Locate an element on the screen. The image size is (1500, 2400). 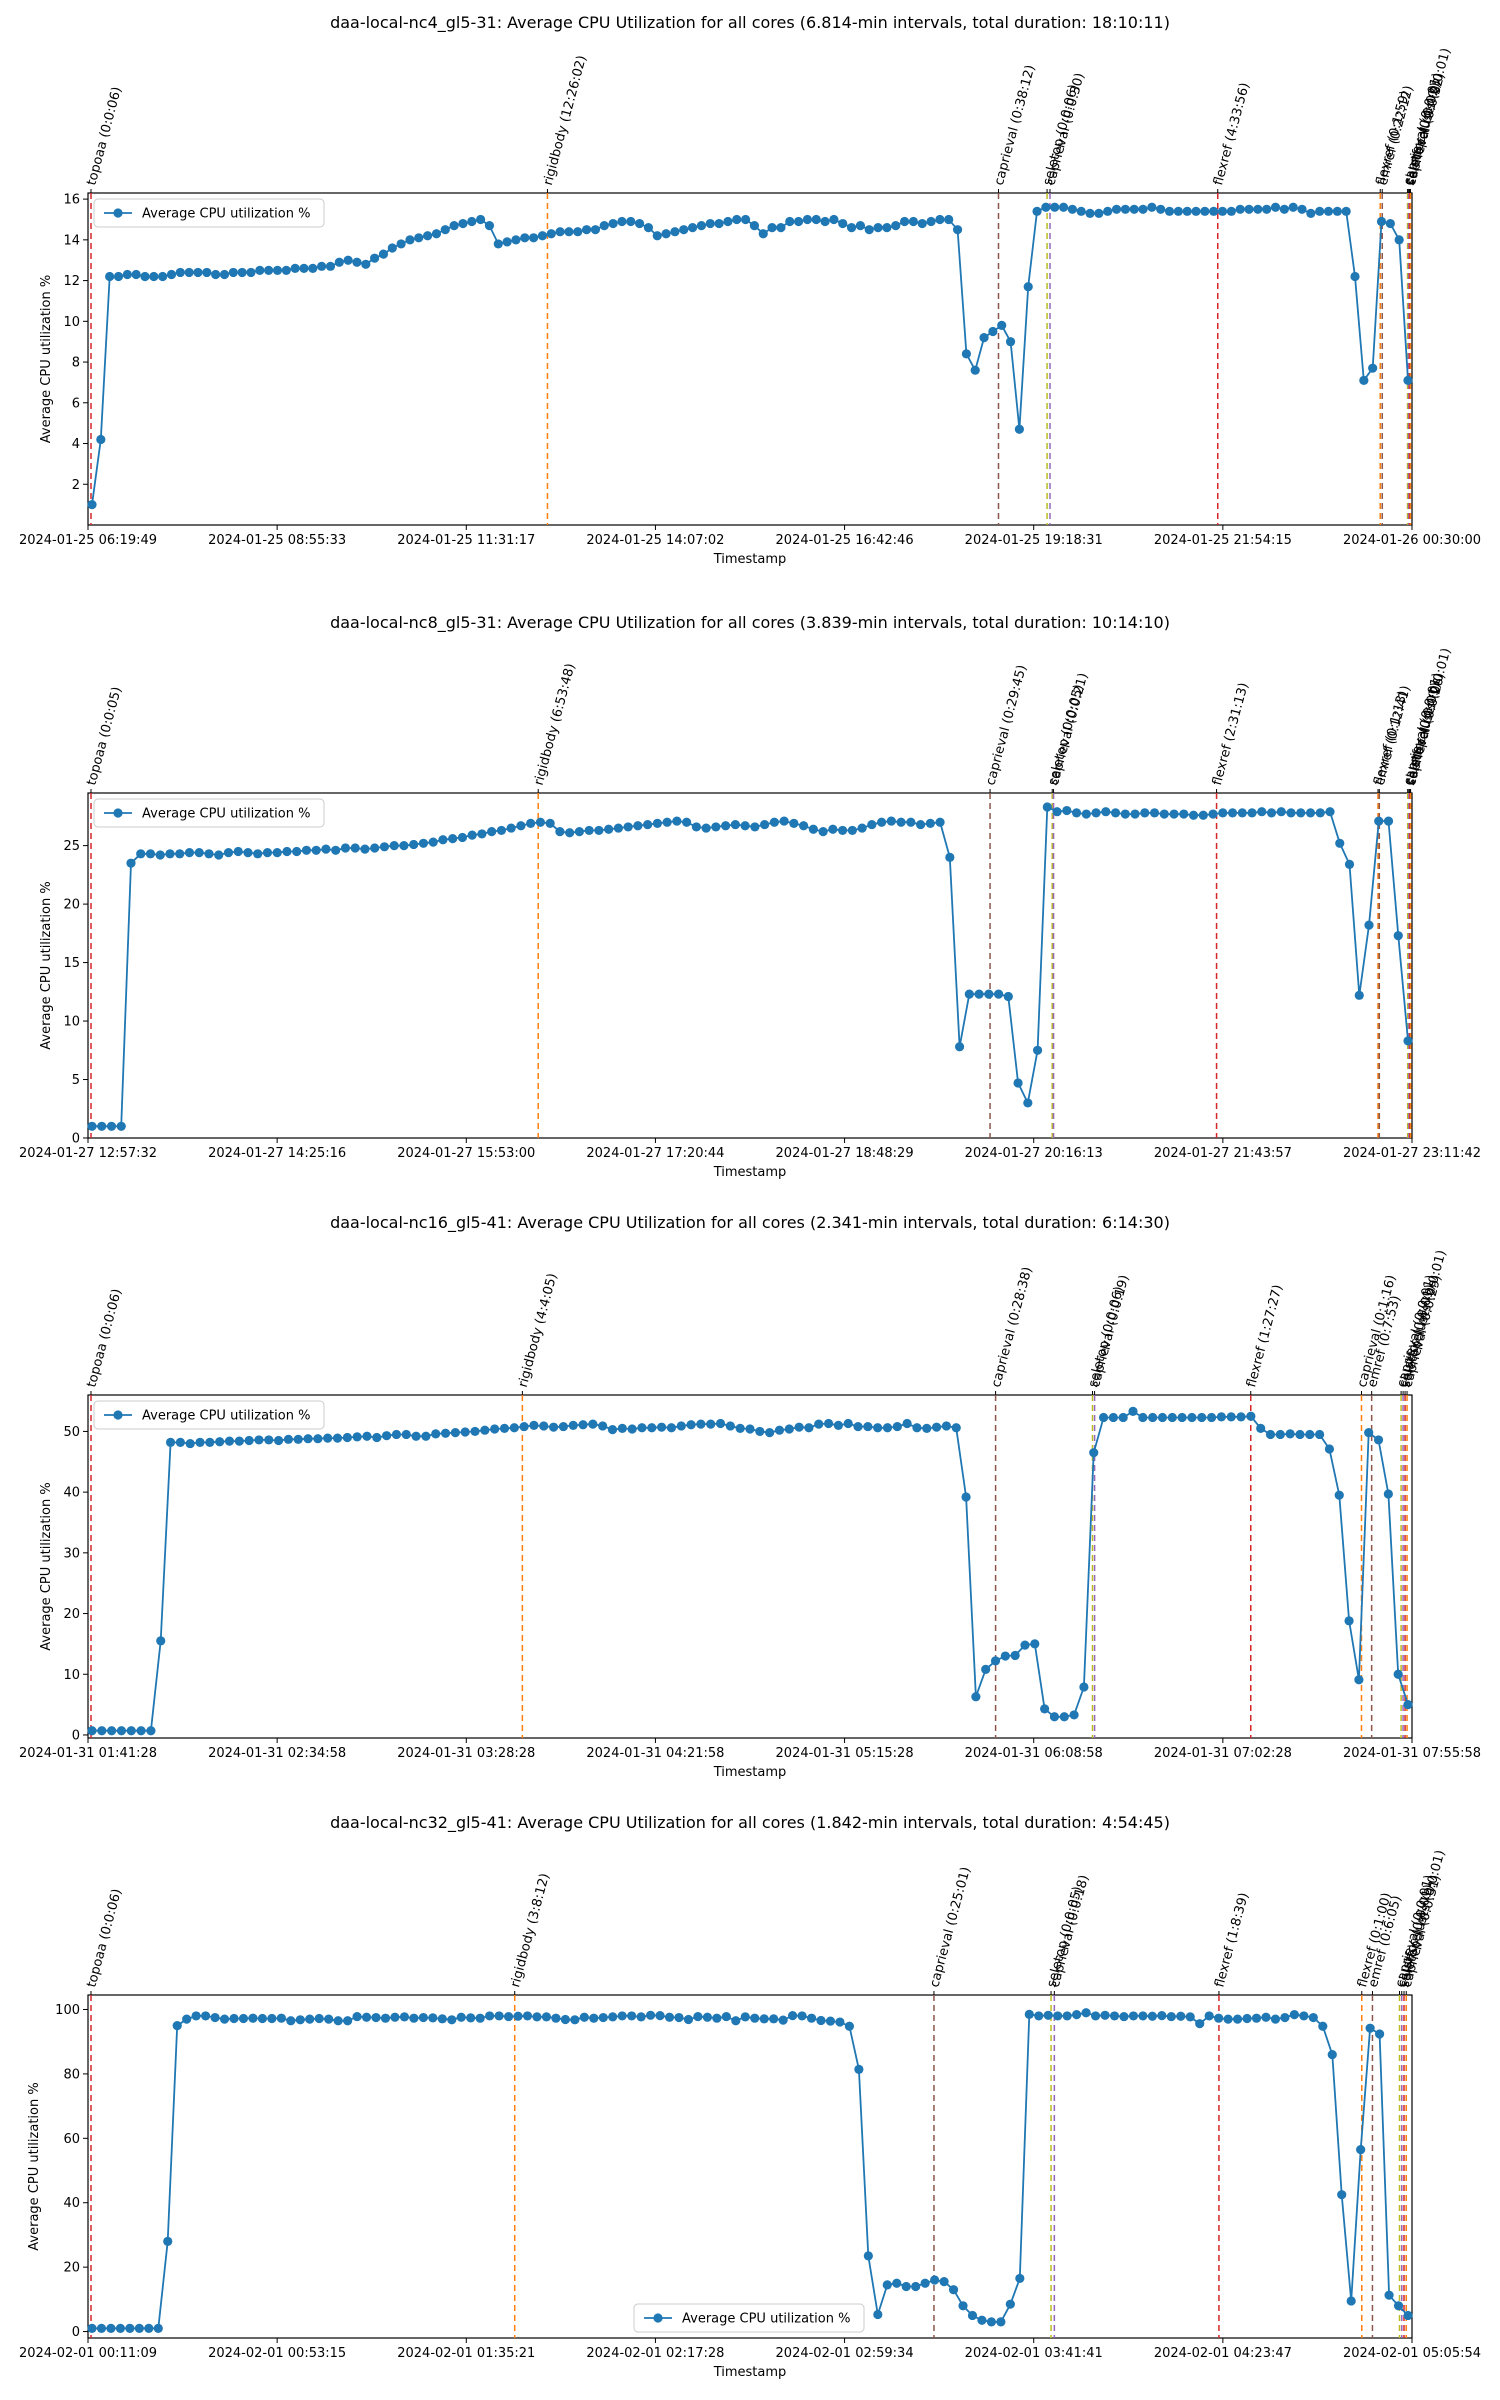
x-tick-label: 2024-01-27 15:53:00 is located at coordinates (466, 1153).